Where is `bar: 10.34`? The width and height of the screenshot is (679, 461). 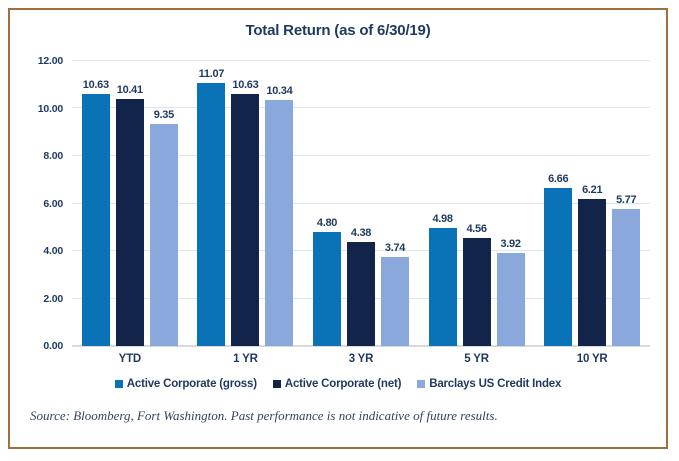
bar: 10.34 is located at coordinates (279, 215).